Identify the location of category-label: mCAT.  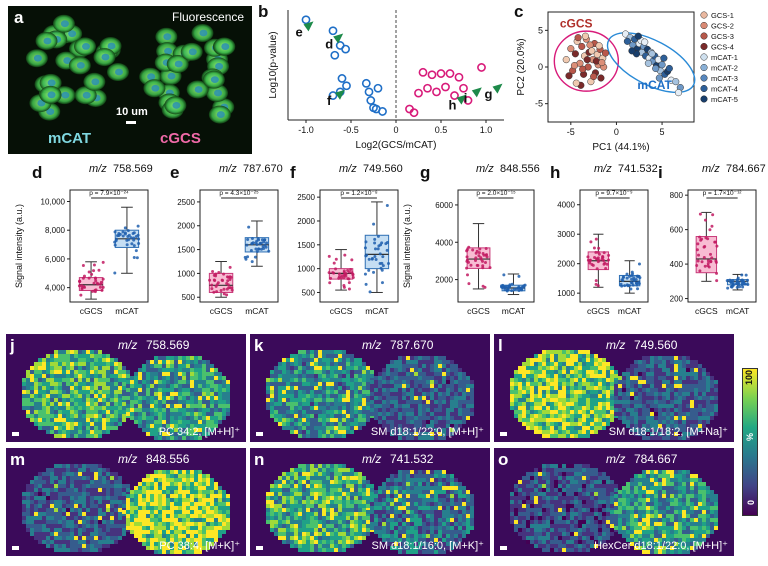
(376, 311).